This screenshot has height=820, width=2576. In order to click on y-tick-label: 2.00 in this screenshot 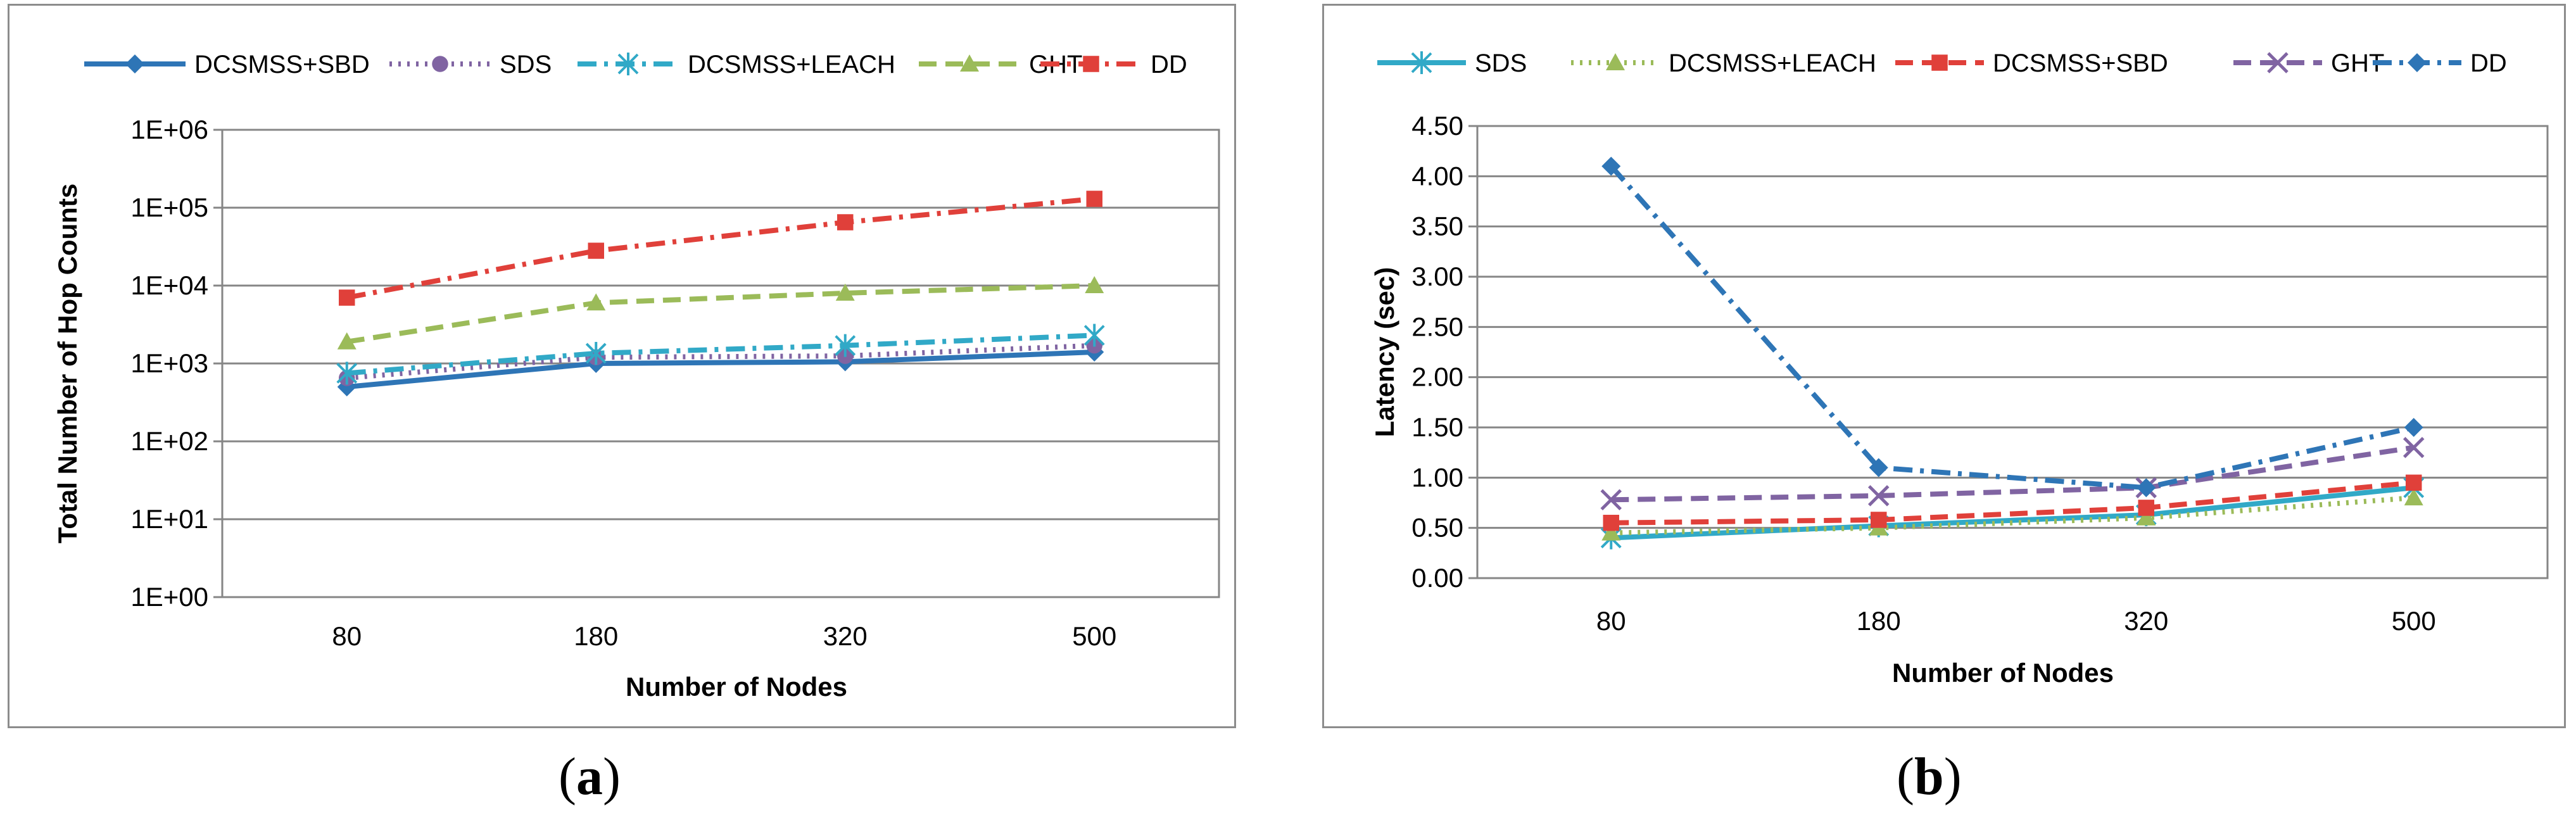, I will do `click(1437, 377)`.